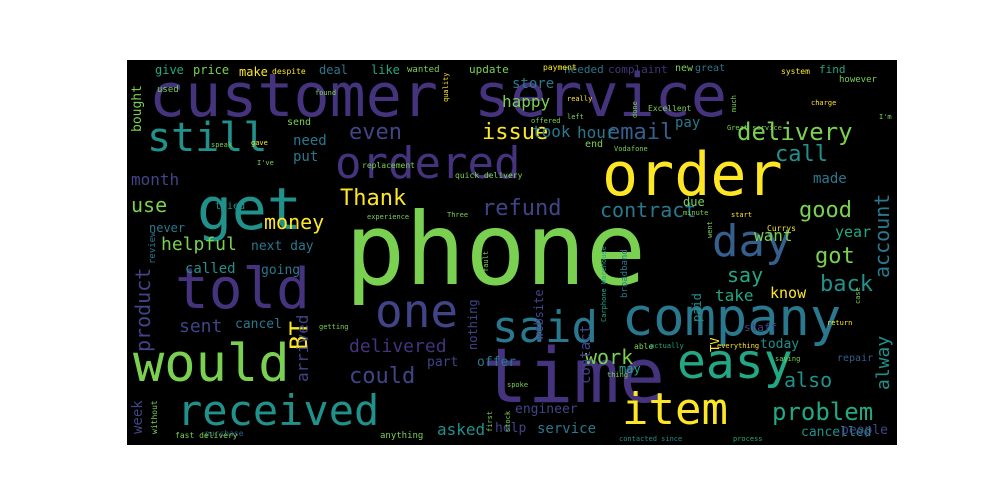 This screenshot has width=1000, height=500. What do you see at coordinates (302, 348) in the screenshot?
I see `word: arrived` at bounding box center [302, 348].